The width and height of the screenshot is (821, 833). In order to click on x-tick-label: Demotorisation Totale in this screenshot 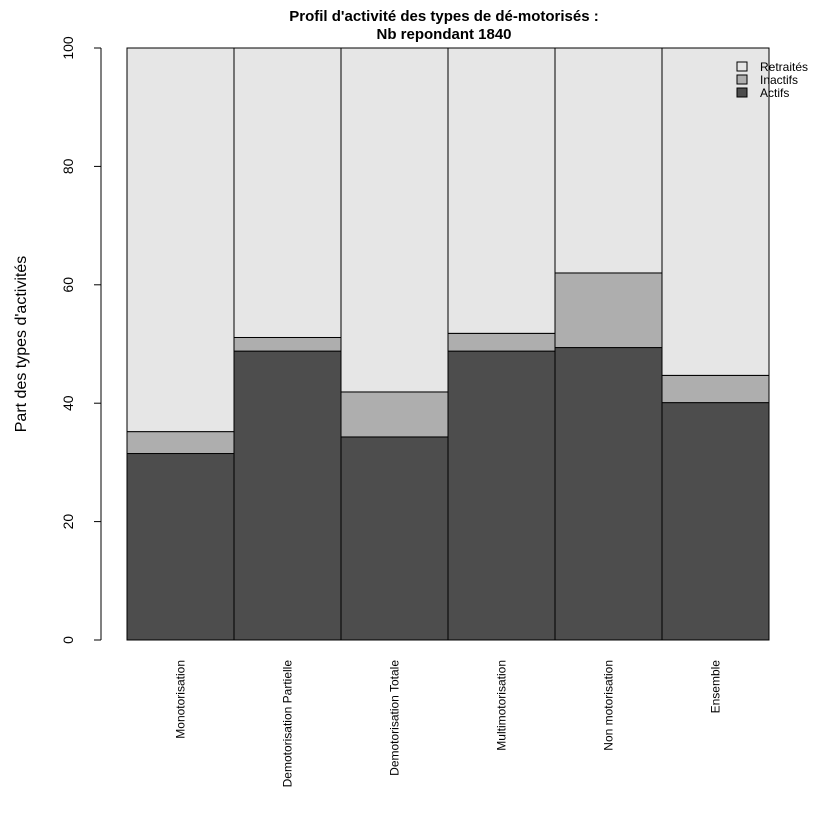, I will do `click(395, 718)`.